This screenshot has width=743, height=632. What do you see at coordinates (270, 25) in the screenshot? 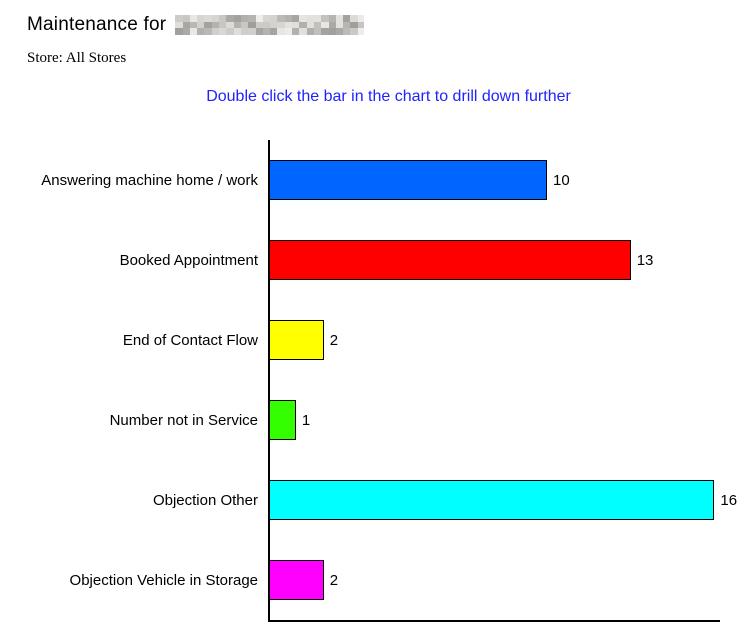
I see `redacted-client-name` at bounding box center [270, 25].